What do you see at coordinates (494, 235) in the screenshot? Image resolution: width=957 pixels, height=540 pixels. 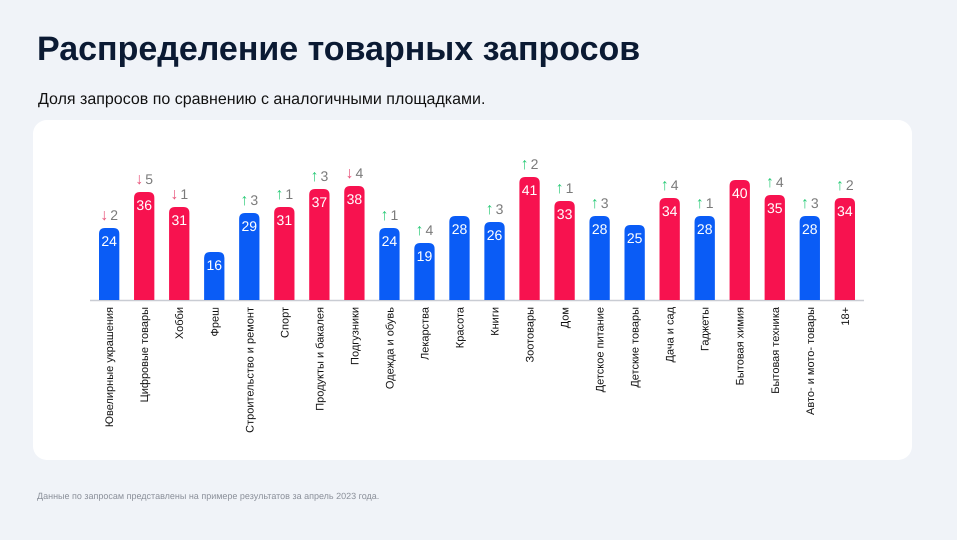 I see `data-label: 26` at bounding box center [494, 235].